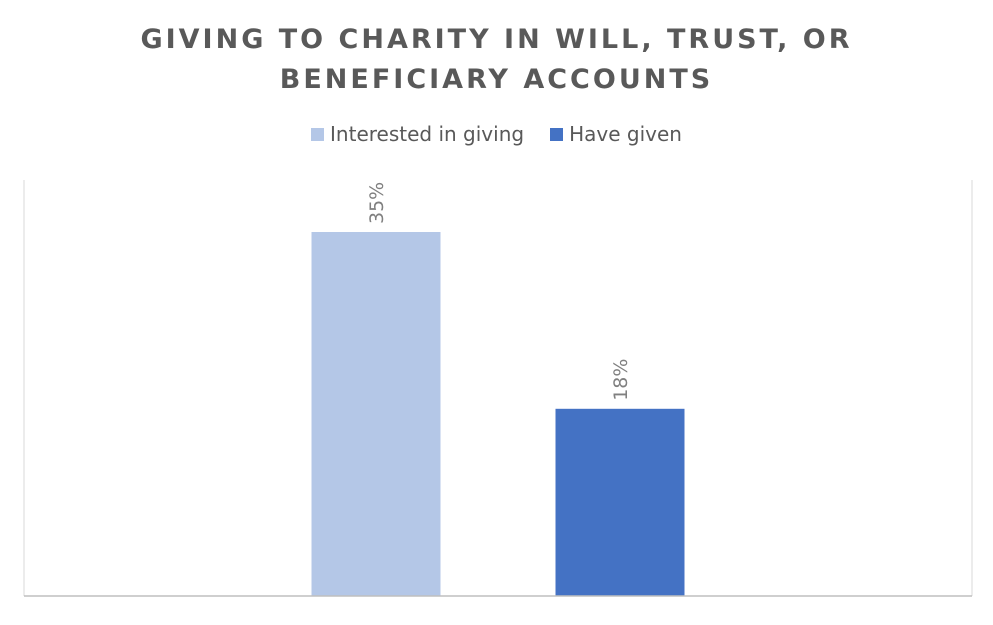 This screenshot has width=993, height=625. Describe the element at coordinates (557, 134) in the screenshot. I see `legend-swatch-have-given` at that location.